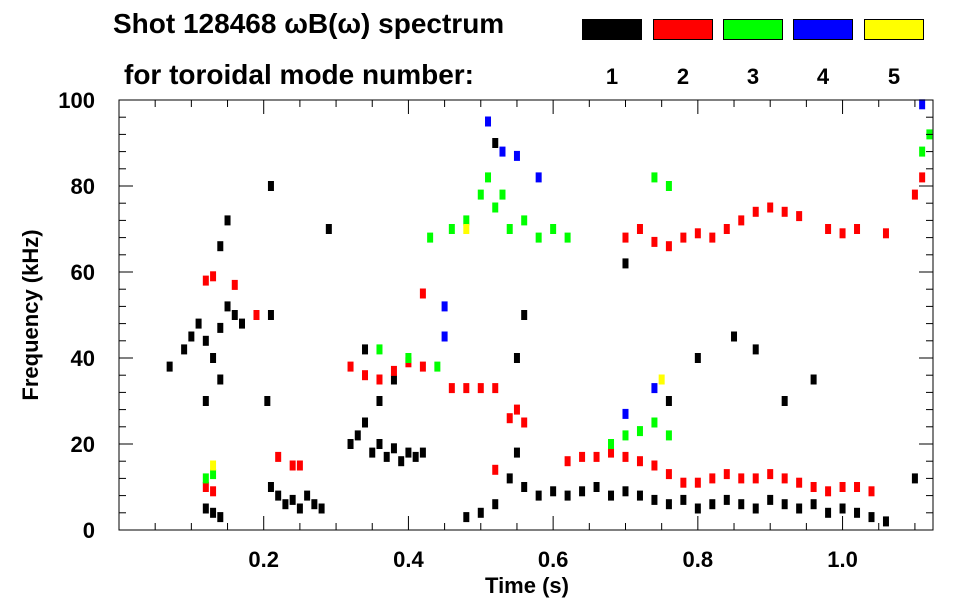 The width and height of the screenshot is (963, 615). What do you see at coordinates (753, 76) in the screenshot?
I see `legend-label-mode-3: 3` at bounding box center [753, 76].